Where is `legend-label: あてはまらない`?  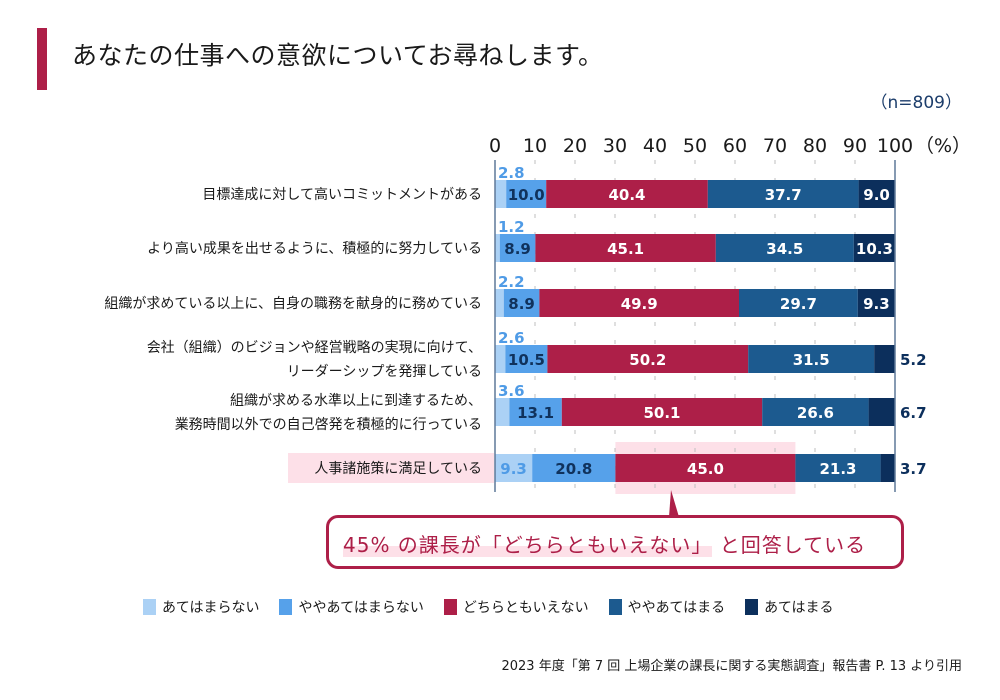 legend-label: あてはまらない is located at coordinates (211, 608).